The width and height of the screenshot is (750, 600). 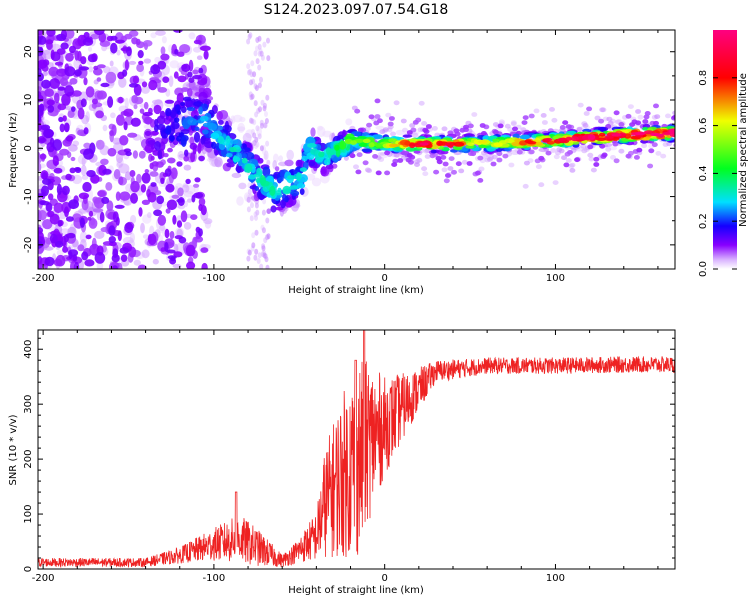 I want to click on snr-xtick-label: -100, so click(x=214, y=578).